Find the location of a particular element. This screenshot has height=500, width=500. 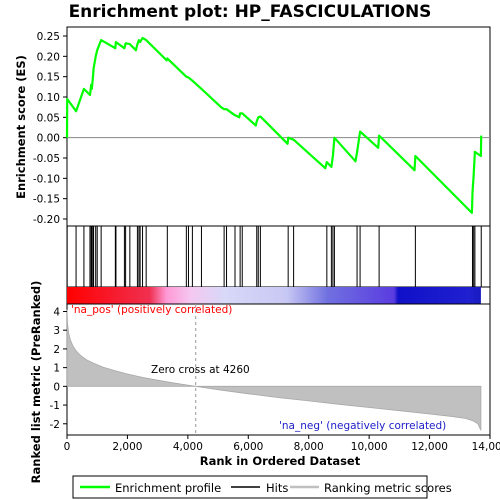

gradient-panel is located at coordinates (278, 295).